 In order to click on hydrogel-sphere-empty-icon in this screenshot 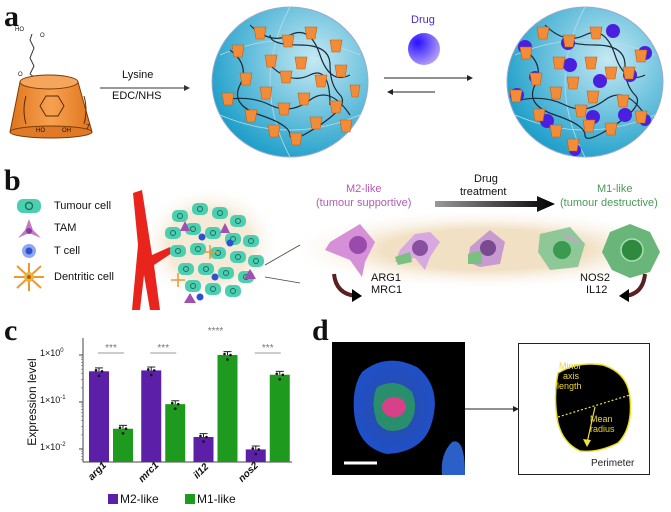, I will do `click(290, 82)`.